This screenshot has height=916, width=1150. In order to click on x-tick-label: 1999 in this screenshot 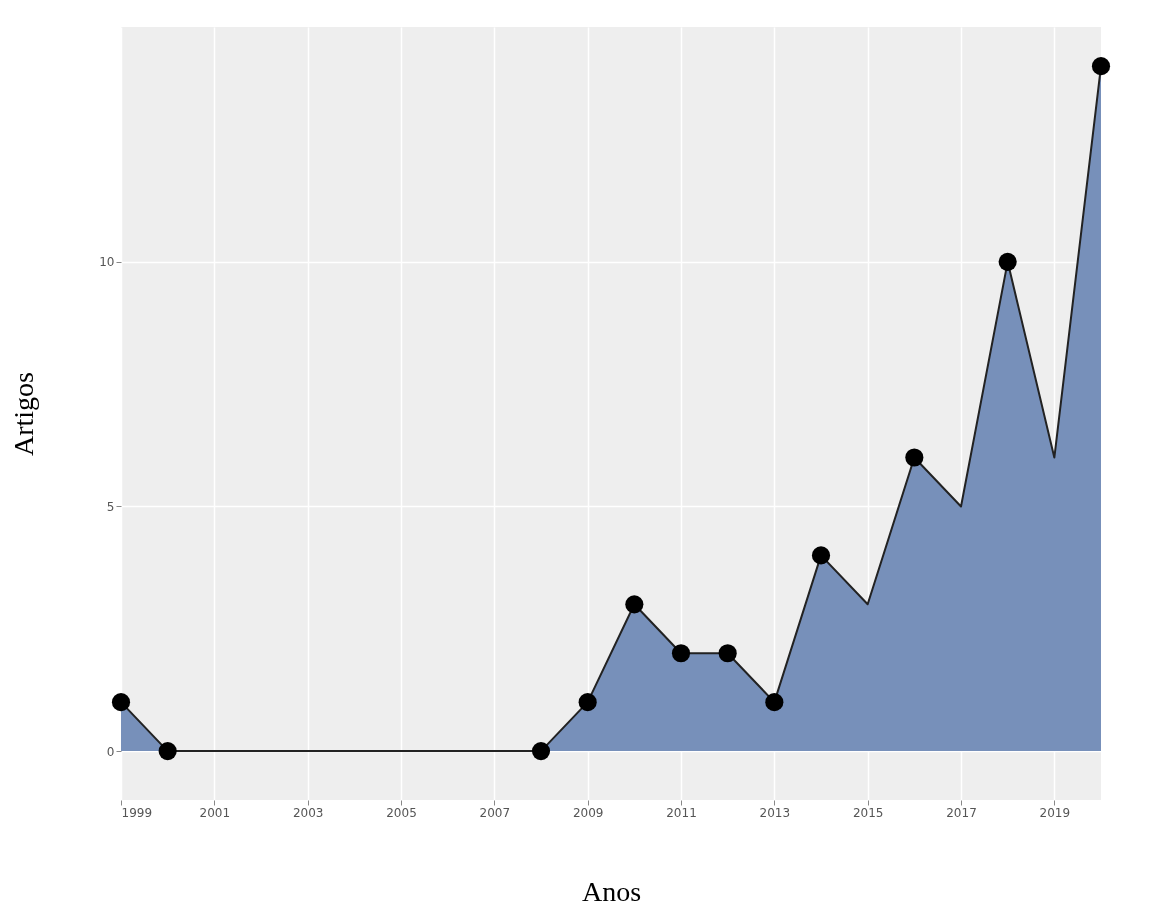, I will do `click(137, 812)`.